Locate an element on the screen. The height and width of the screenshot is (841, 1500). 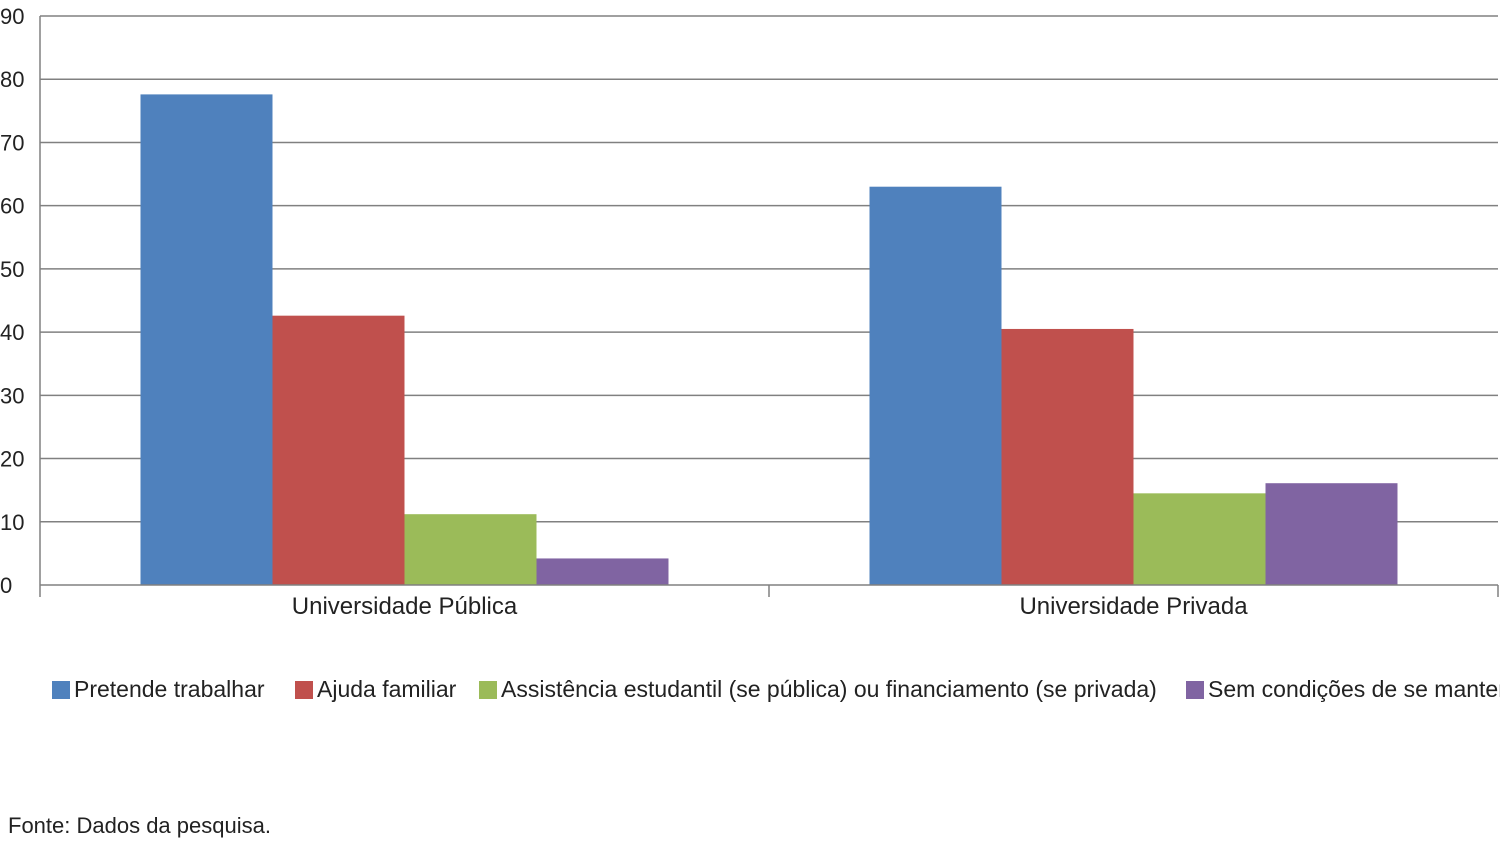
legend-item-pretende-trabalhar: Pretende trabalhar is located at coordinates (158, 689).